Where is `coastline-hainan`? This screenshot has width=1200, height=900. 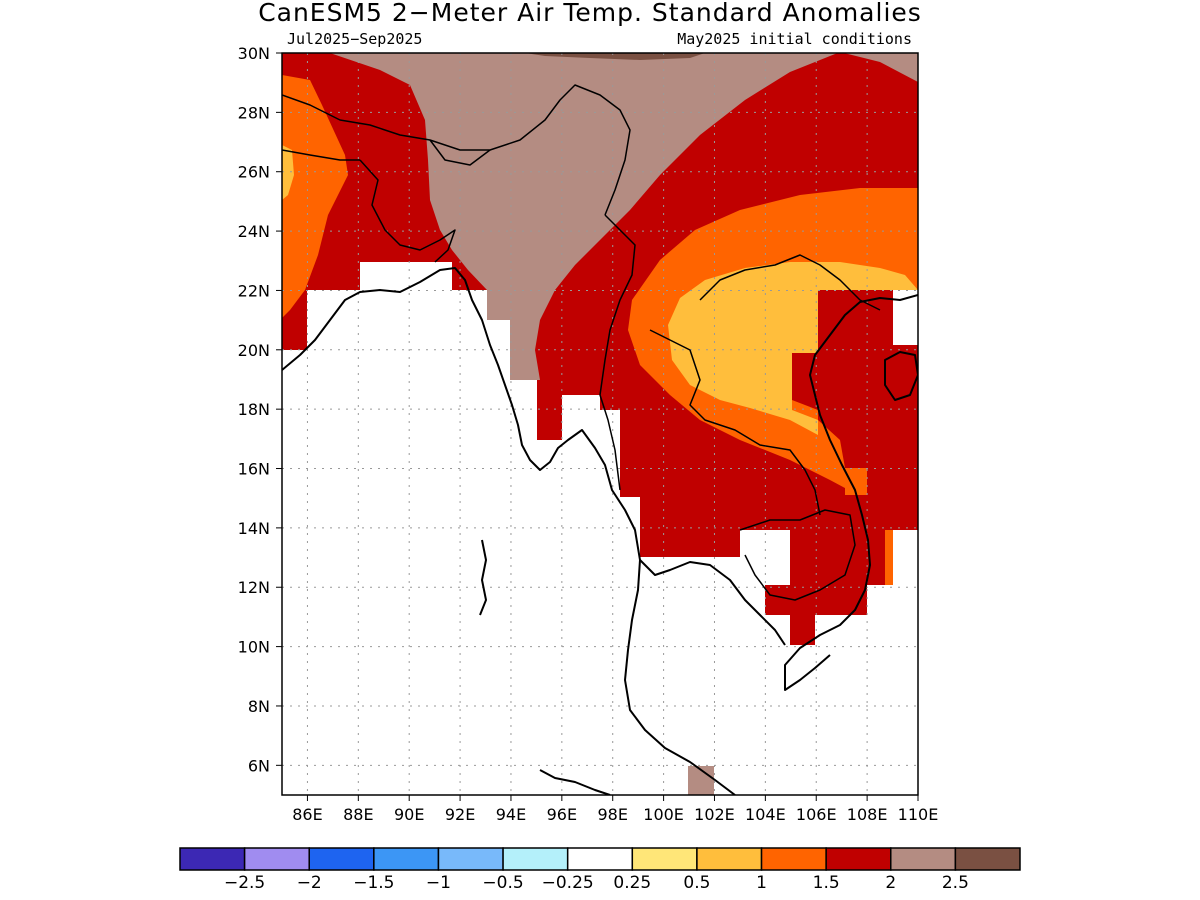 coastline-hainan is located at coordinates (901, 376).